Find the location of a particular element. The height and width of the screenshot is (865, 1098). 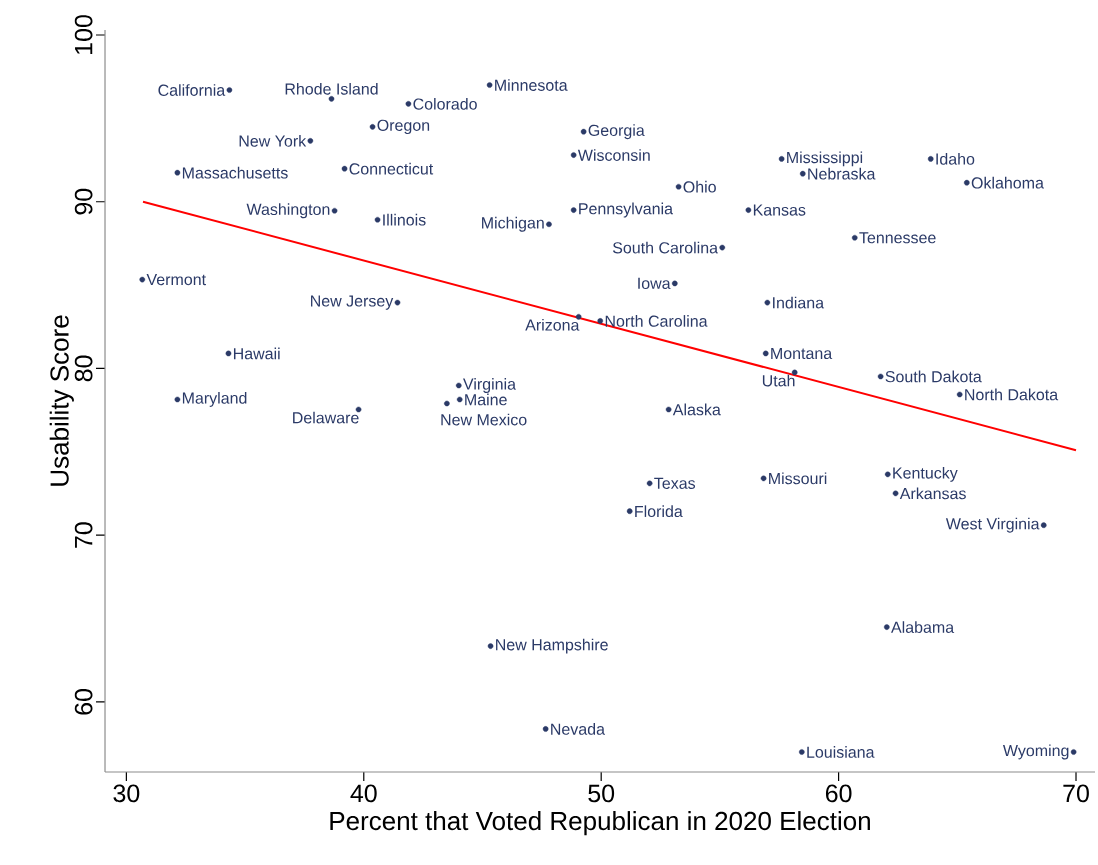

annotation: Idaho is located at coordinates (955, 159).